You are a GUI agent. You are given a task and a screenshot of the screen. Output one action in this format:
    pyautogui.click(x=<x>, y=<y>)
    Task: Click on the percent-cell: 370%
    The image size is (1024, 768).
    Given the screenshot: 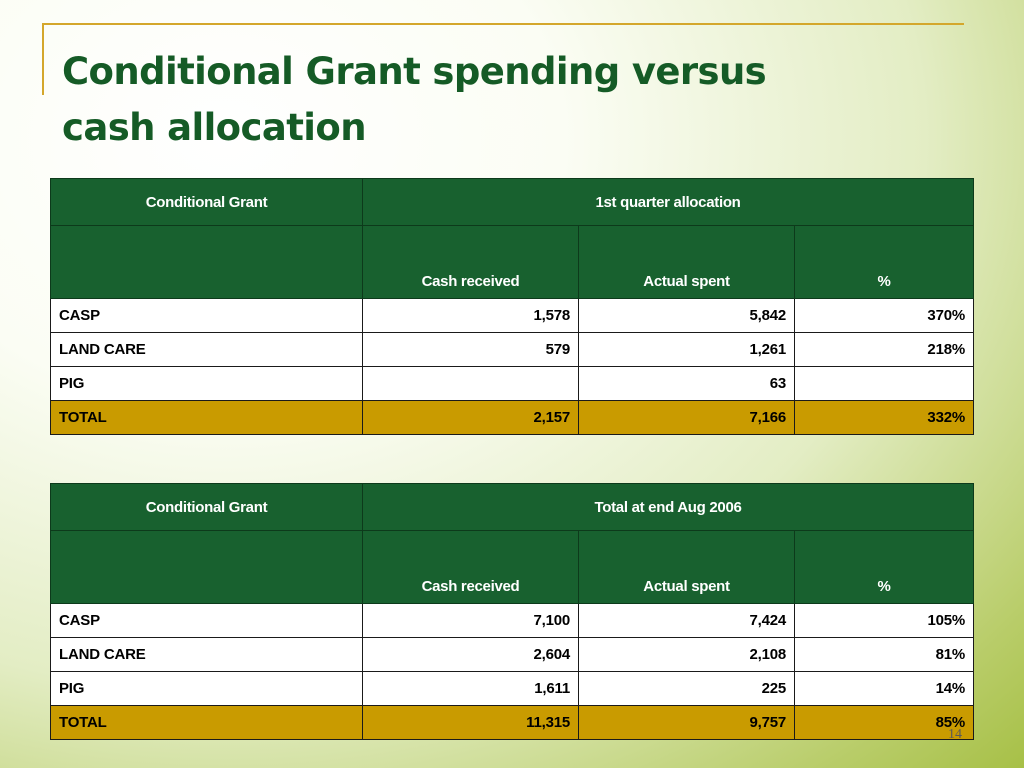 What is the action you would take?
    pyautogui.click(x=884, y=315)
    